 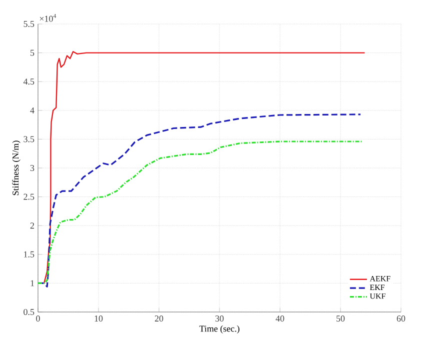 What do you see at coordinates (340, 319) in the screenshot?
I see `x-tick-label: 50` at bounding box center [340, 319].